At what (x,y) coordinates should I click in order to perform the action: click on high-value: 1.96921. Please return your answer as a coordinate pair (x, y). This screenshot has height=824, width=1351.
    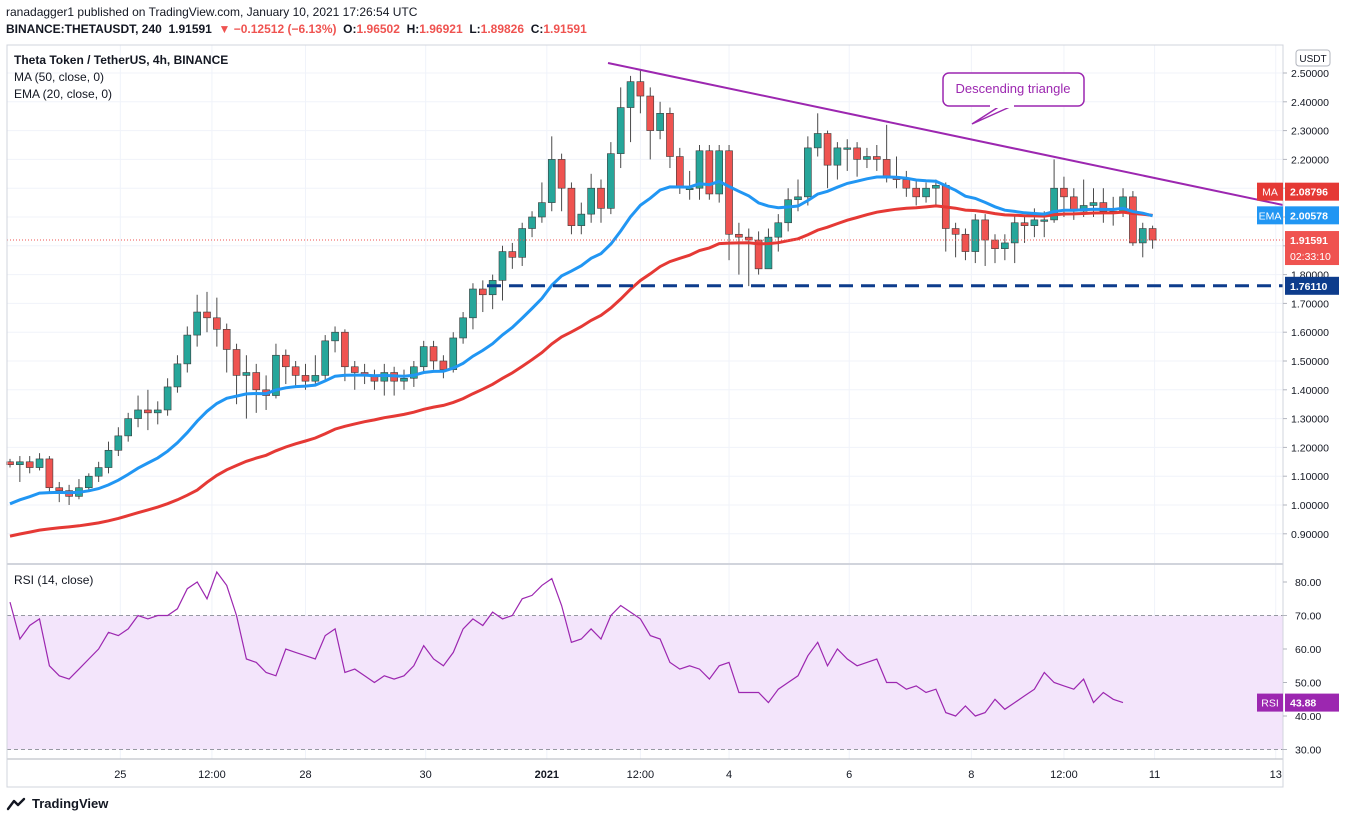
    Looking at the image, I should click on (441, 29).